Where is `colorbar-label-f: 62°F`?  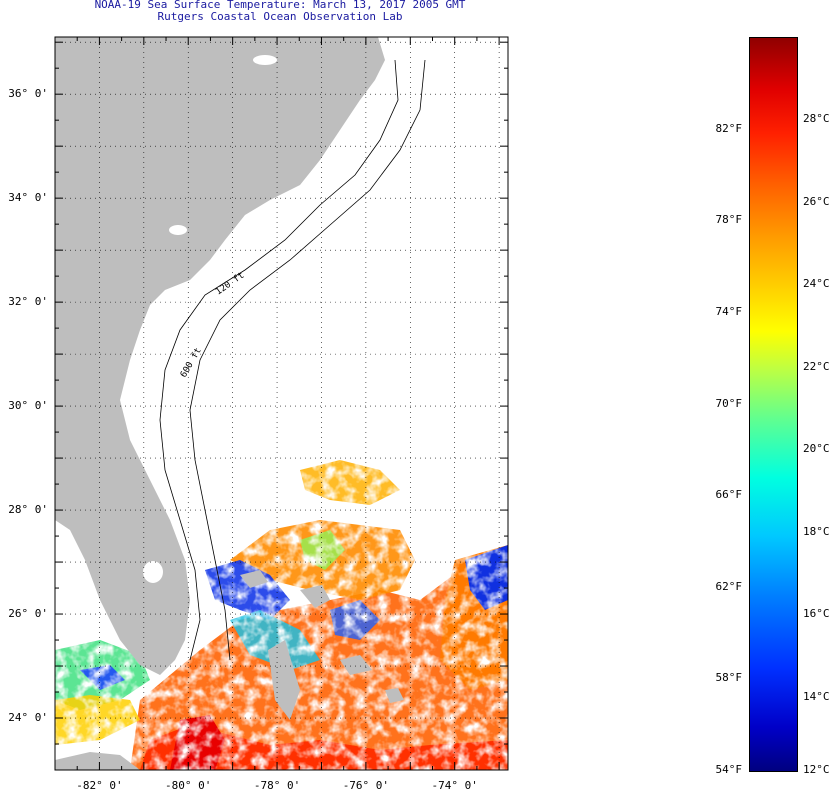 colorbar-label-f: 62°F is located at coordinates (729, 586).